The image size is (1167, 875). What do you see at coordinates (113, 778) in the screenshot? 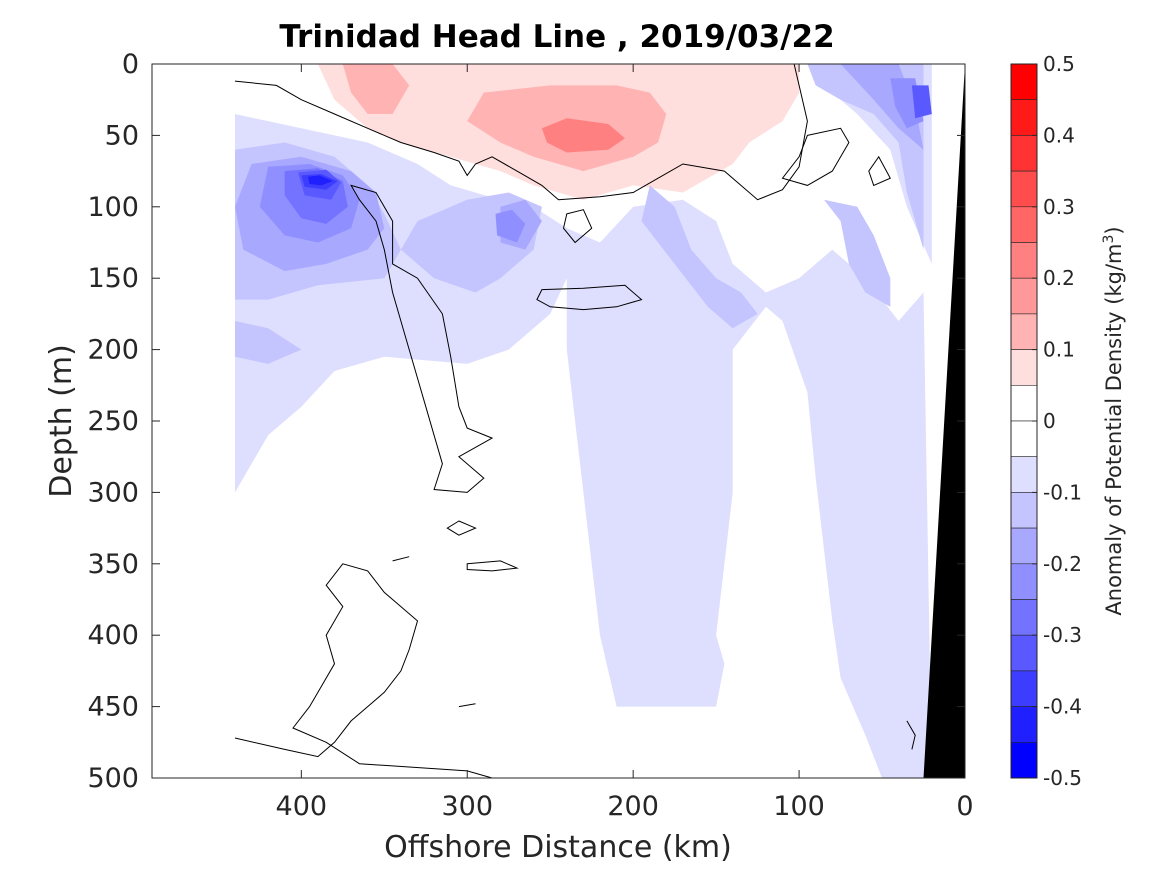
I see `y-tick-label: 500` at bounding box center [113, 778].